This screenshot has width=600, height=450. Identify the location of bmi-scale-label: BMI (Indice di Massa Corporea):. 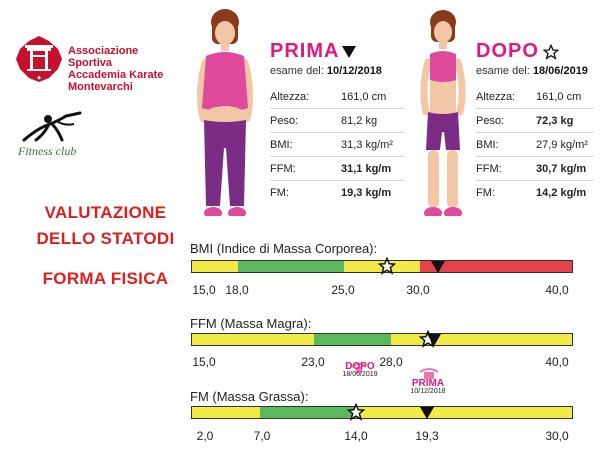
(284, 248).